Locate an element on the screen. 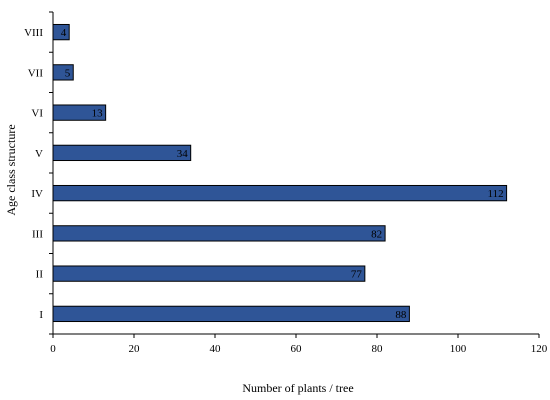 The image size is (550, 400). x-tick-label-80: 80 is located at coordinates (378, 349).